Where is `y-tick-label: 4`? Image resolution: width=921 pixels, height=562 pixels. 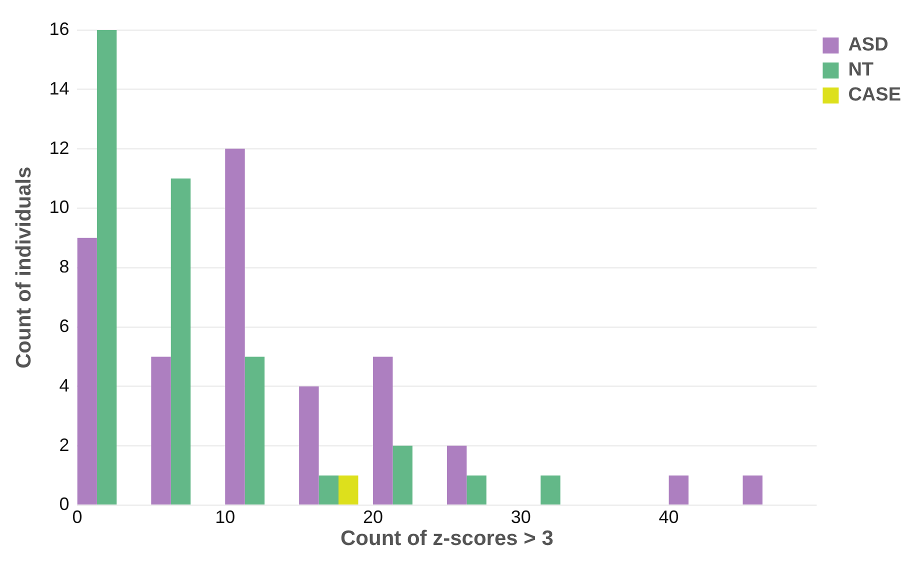
y-tick-label: 4 is located at coordinates (64, 385).